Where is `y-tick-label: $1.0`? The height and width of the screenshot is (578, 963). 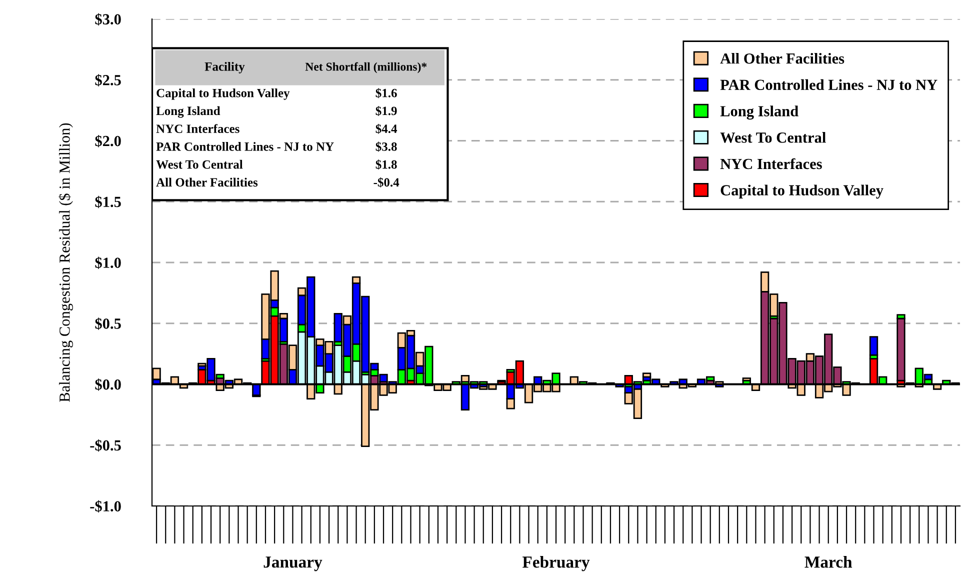
y-tick-label: $1.0 is located at coordinates (108, 262).